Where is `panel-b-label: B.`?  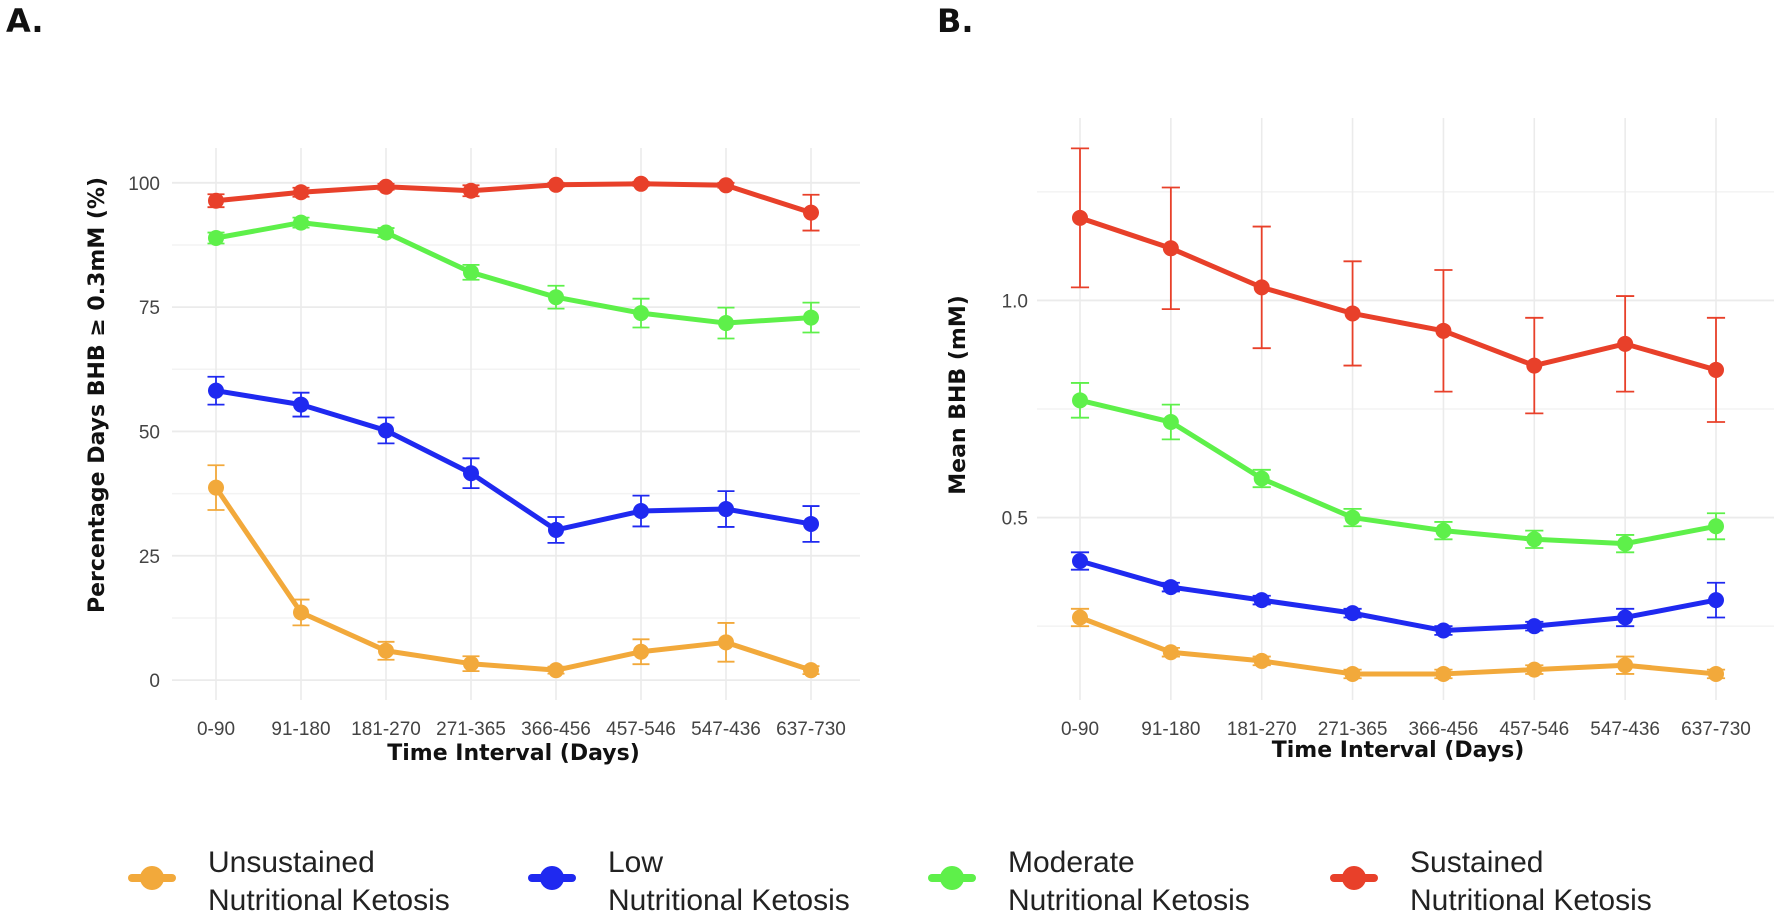 panel-b-label: B. is located at coordinates (955, 21).